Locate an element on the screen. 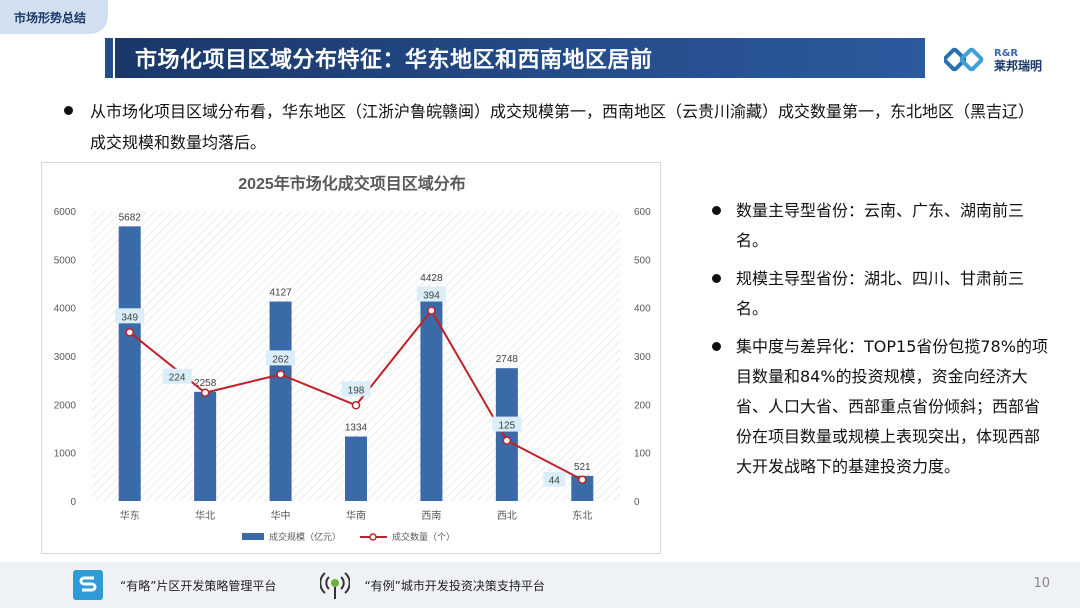 This screenshot has width=1080, height=608. footer-platform-2: “有例”城市开发投资决策支持平台 is located at coordinates (432, 585).